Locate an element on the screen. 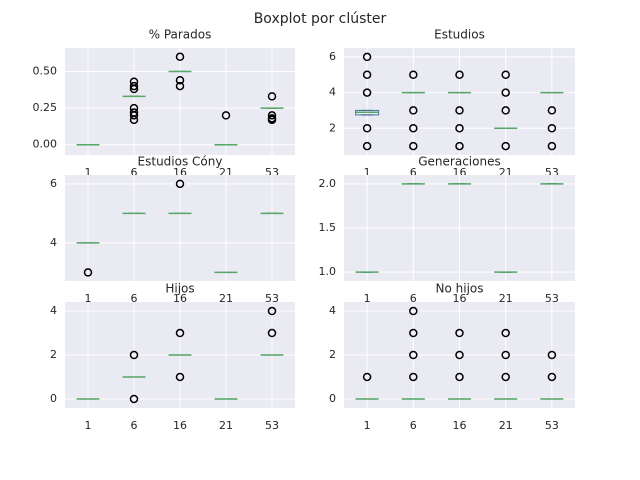 Image resolution: width=640 pixels, height=480 pixels. y-tick-label: 0.50 is located at coordinates (45, 70).